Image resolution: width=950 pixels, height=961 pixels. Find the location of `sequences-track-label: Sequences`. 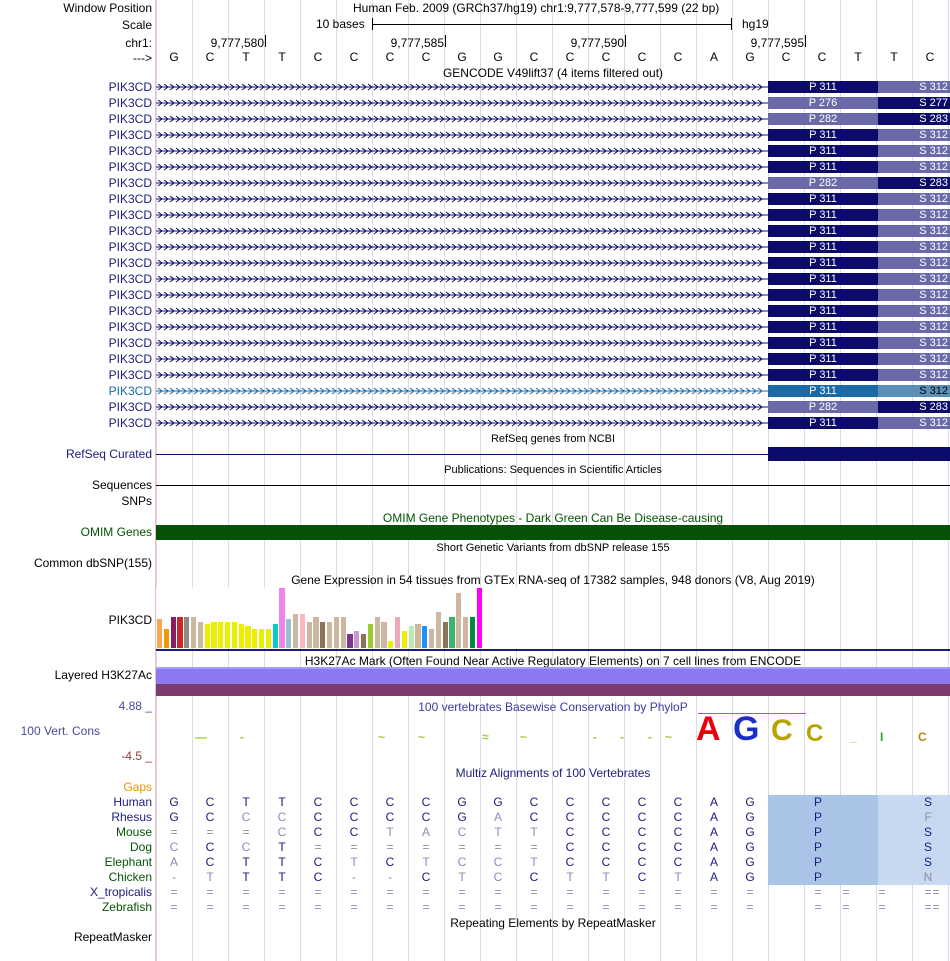

sequences-track-label: Sequences is located at coordinates (121, 485).